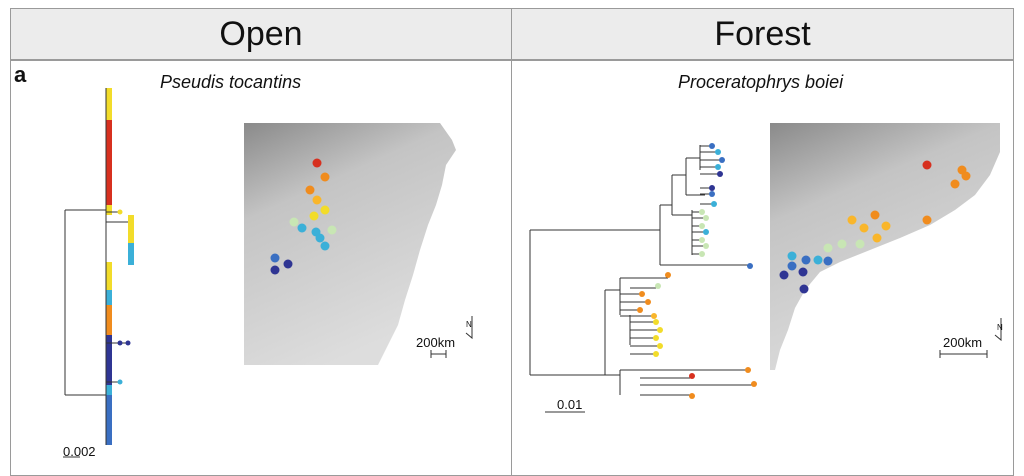 This screenshot has height=476, width=1024. Describe the element at coordinates (963, 342) in the screenshot. I see `map-scale-forest-label: 200km` at that location.